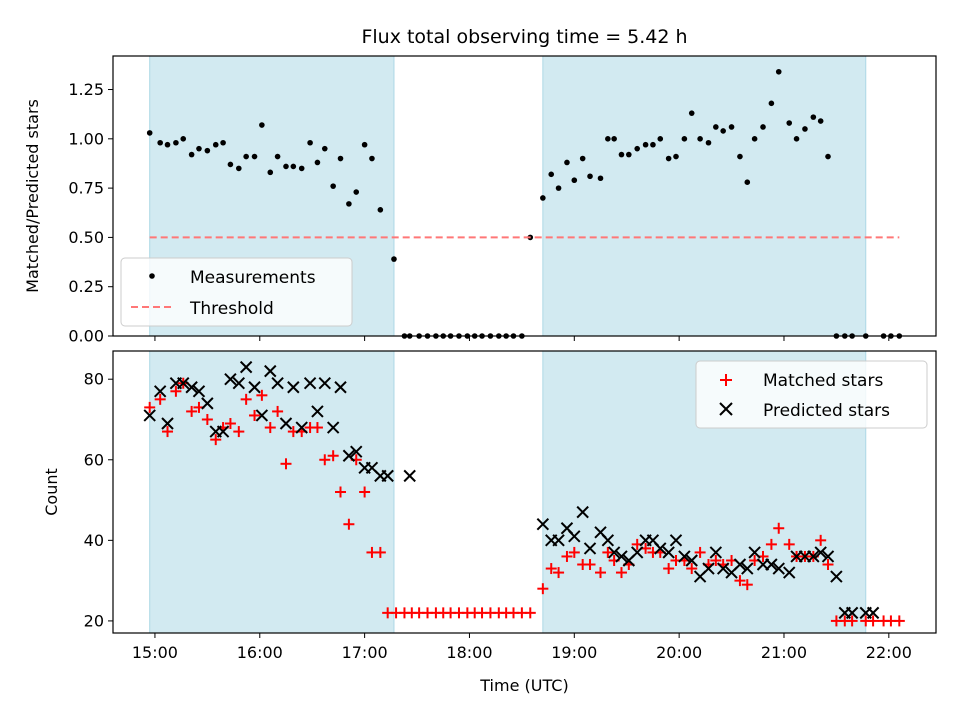 The width and height of the screenshot is (960, 720). I want to click on legend-marker-predicted-stars, so click(726, 409).